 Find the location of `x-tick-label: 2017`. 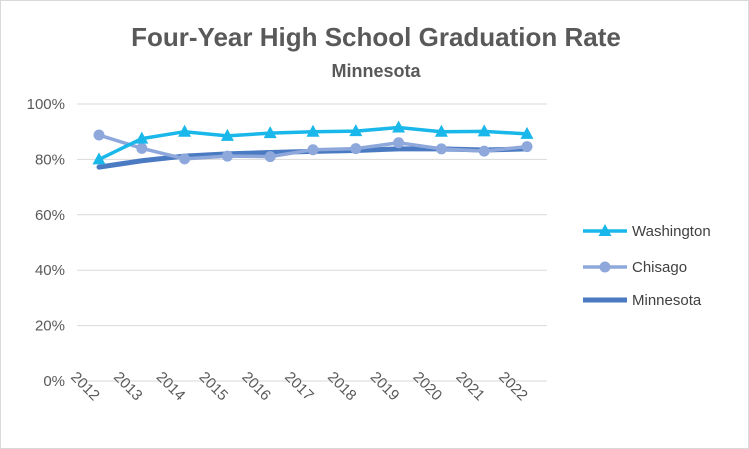

x-tick-label: 2017 is located at coordinates (299, 387).